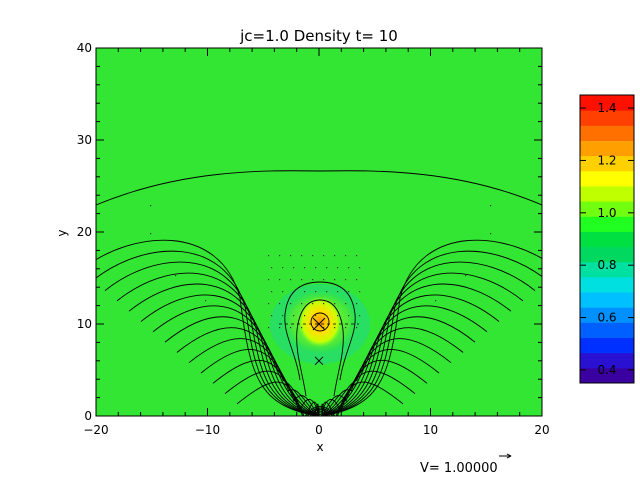  Describe the element at coordinates (319, 341) in the screenshot. I see `markers` at that location.